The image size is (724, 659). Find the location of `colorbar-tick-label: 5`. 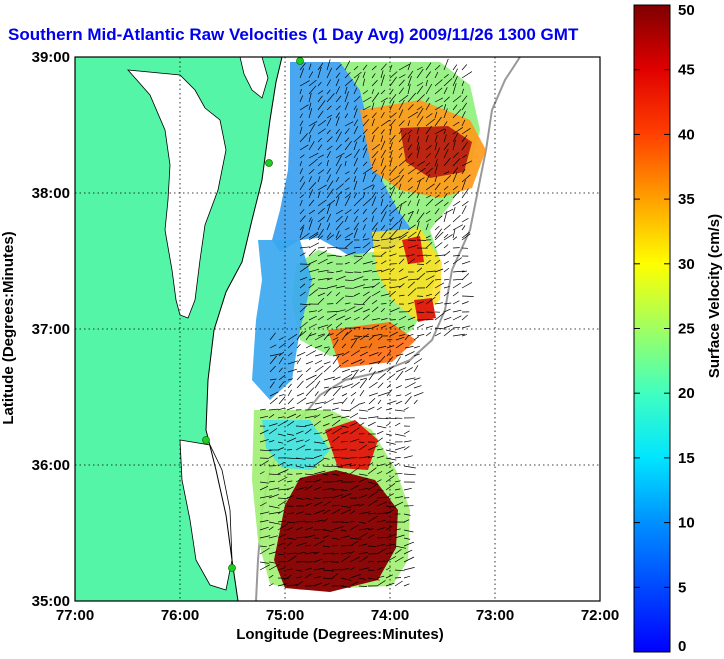

colorbar-tick-label: 5 is located at coordinates (682, 587).